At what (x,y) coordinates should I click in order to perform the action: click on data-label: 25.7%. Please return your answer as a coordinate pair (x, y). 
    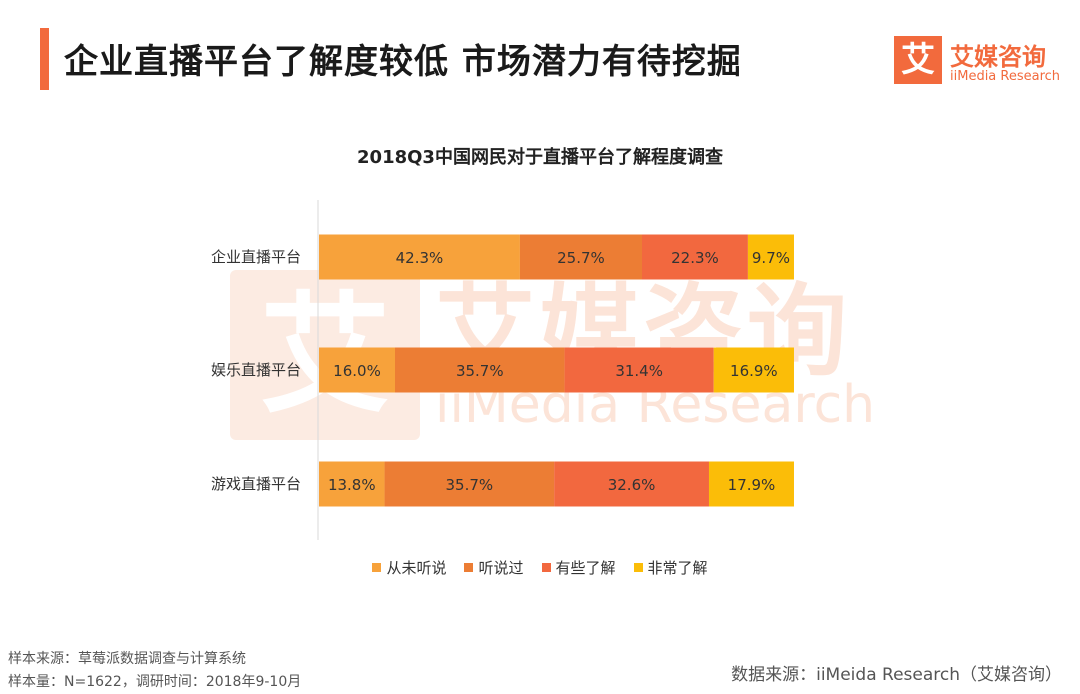
    Looking at the image, I should click on (581, 258).